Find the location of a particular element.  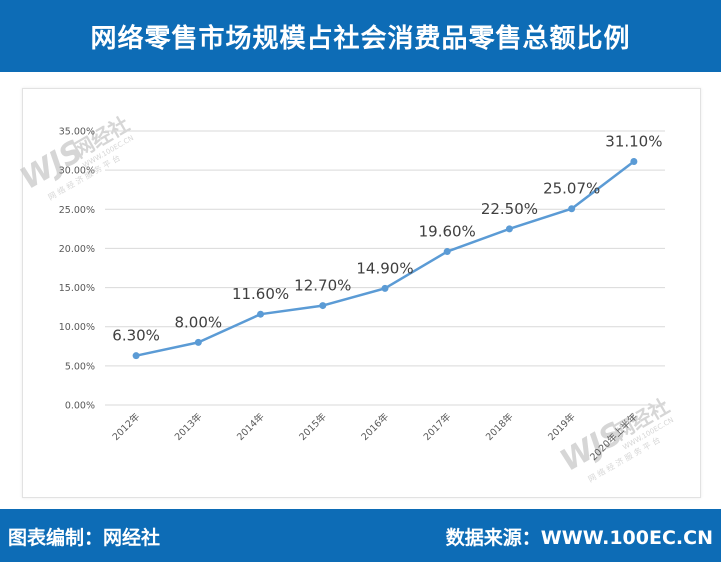

x-tick-label: 2015年 is located at coordinates (313, 426).